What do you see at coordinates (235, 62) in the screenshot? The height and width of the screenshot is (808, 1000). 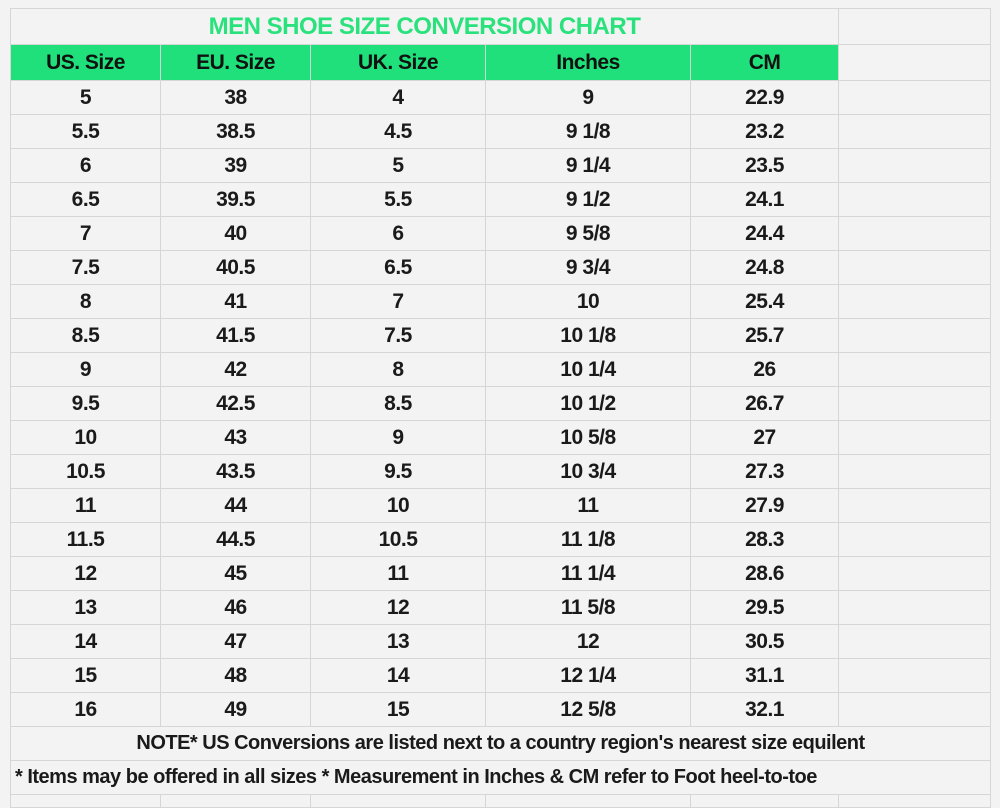 I see `header-eu-size: EU. Size` at bounding box center [235, 62].